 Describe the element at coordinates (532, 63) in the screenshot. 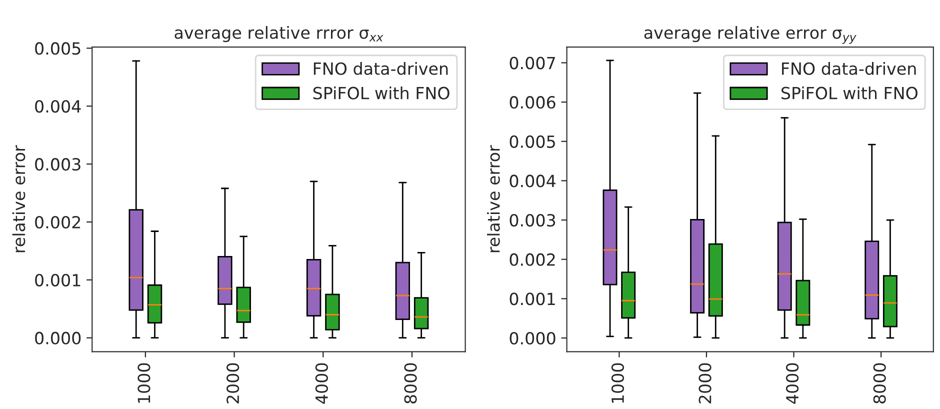

I see `y-tick-label: 0.007` at that location.